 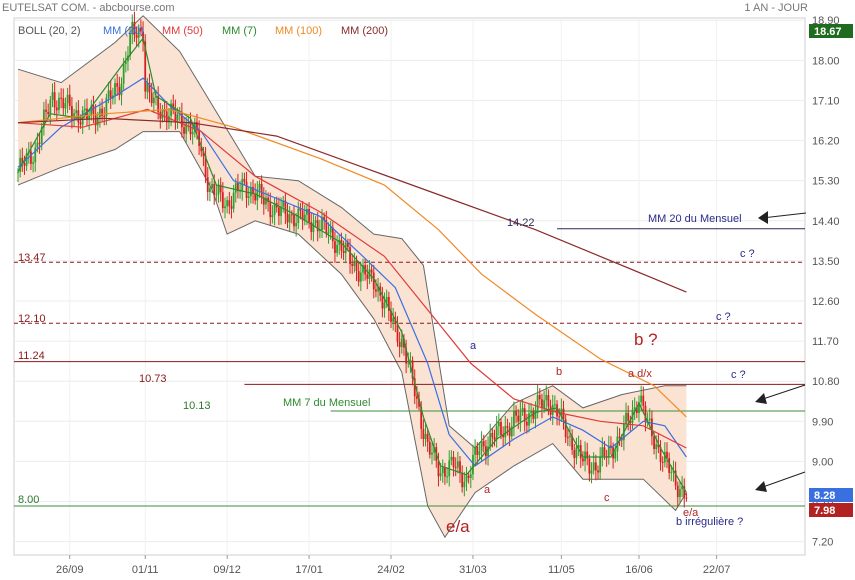 What do you see at coordinates (824, 496) in the screenshot?
I see `price-badge-blue: 8.28` at bounding box center [824, 496].